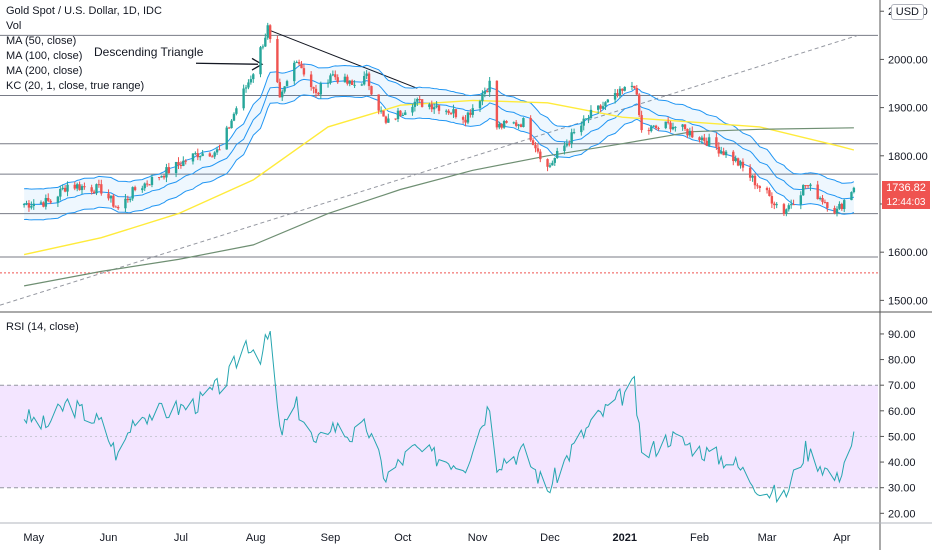 The image size is (932, 550). What do you see at coordinates (478, 538) in the screenshot?
I see `x-tick-label: Nov` at bounding box center [478, 538].